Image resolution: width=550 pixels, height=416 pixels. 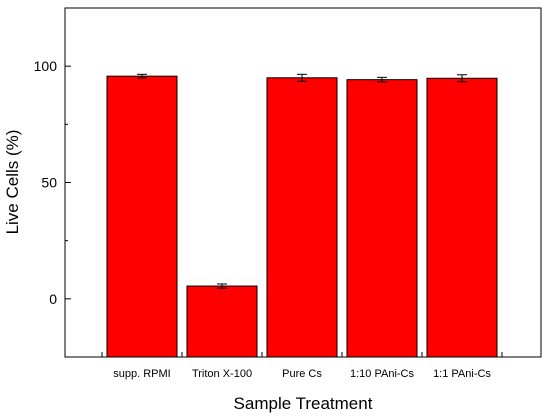 What do you see at coordinates (49, 183) in the screenshot?
I see `y-tick-label: 50` at bounding box center [49, 183].